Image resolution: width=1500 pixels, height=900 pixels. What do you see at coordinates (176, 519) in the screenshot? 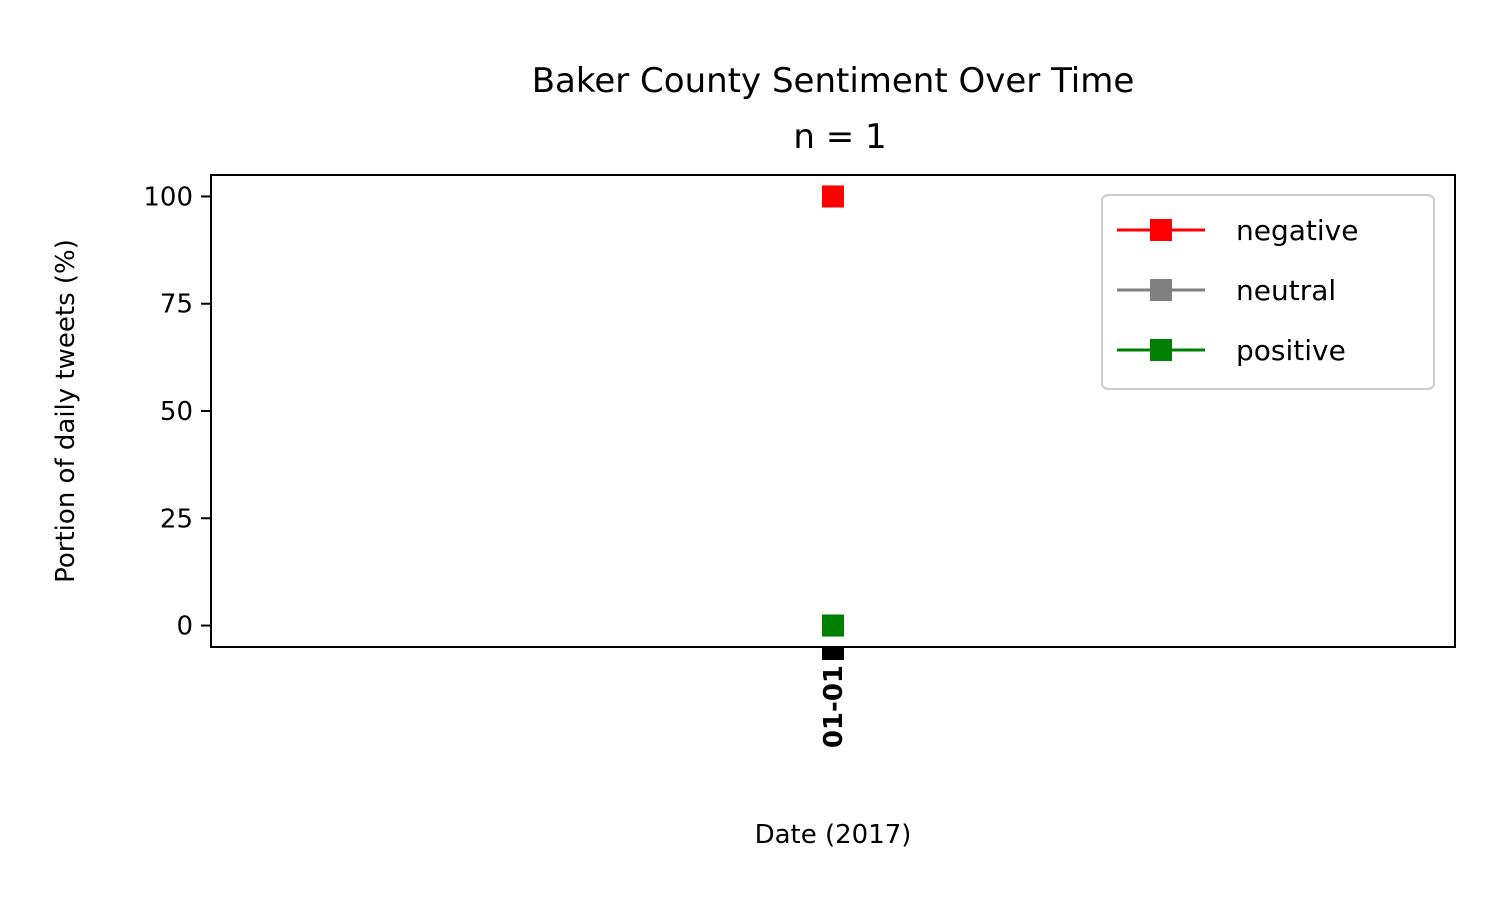
I see `y-tick-label: 25` at bounding box center [176, 519].